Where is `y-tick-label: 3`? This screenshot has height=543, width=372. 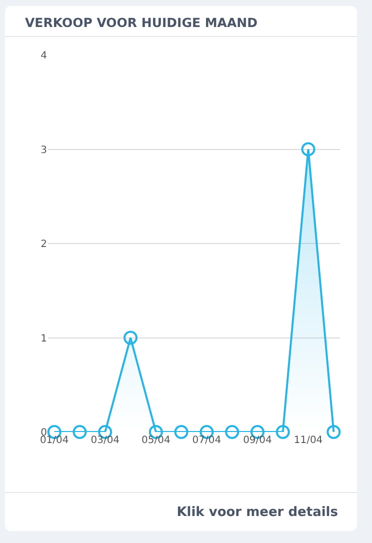 y-tick-label: 3 is located at coordinates (43, 150).